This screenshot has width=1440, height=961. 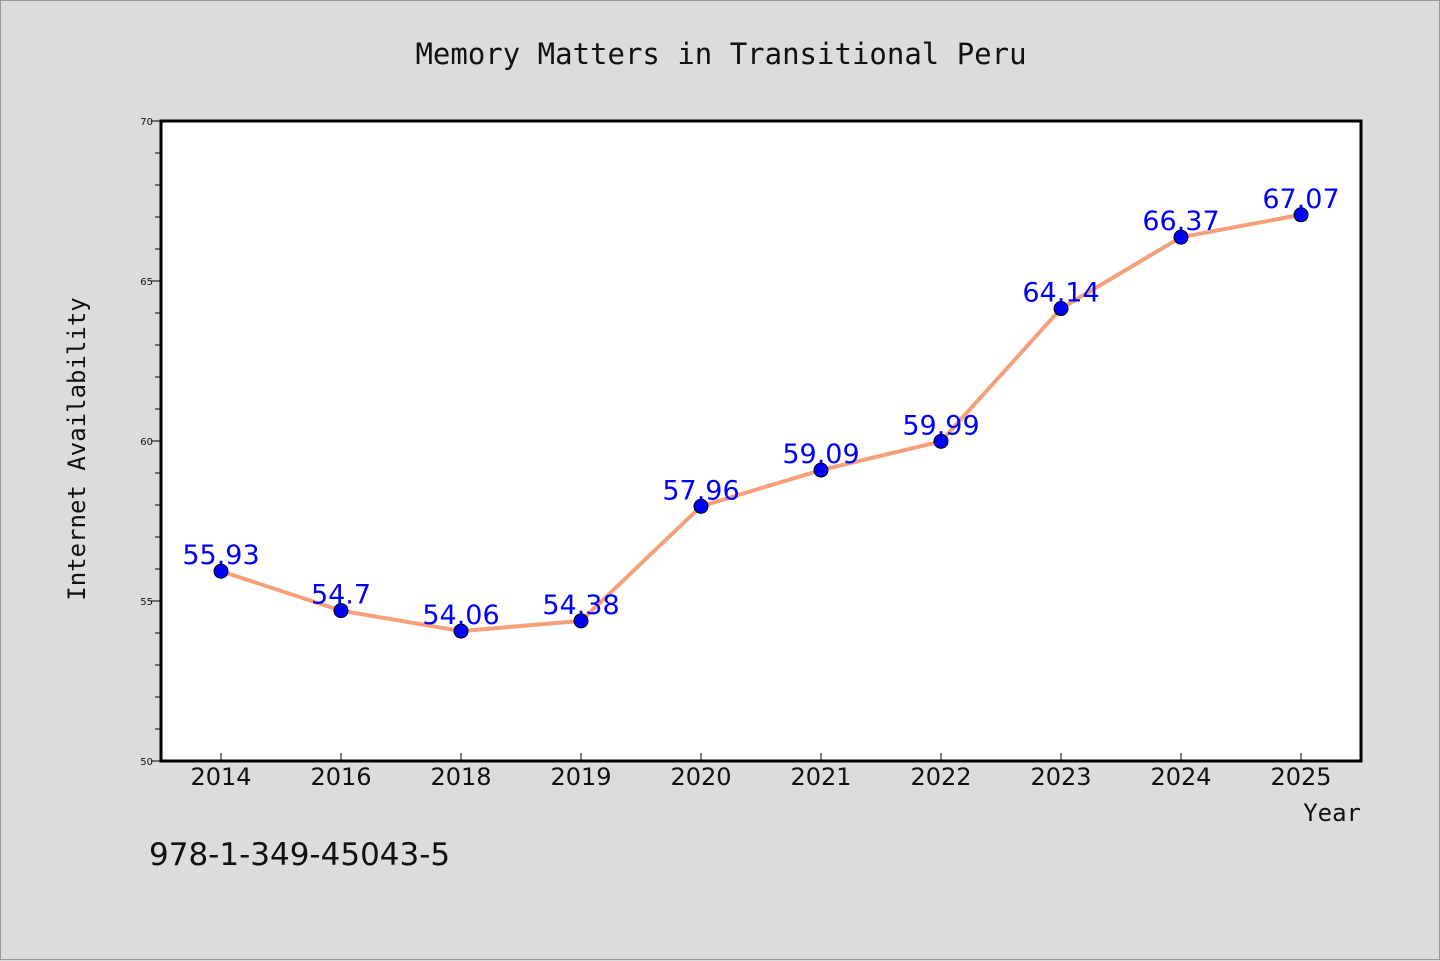 I want to click on data-label: 54.7, so click(x=341, y=595).